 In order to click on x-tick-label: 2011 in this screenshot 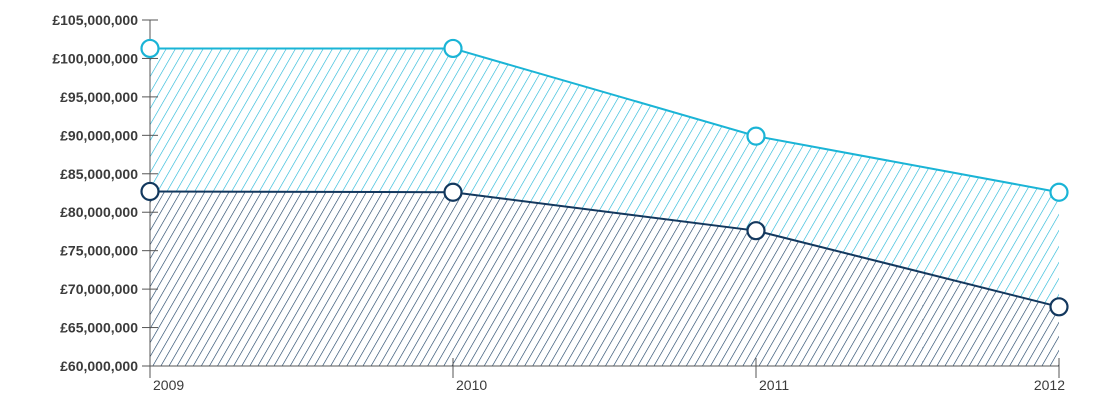, I will do `click(774, 385)`.